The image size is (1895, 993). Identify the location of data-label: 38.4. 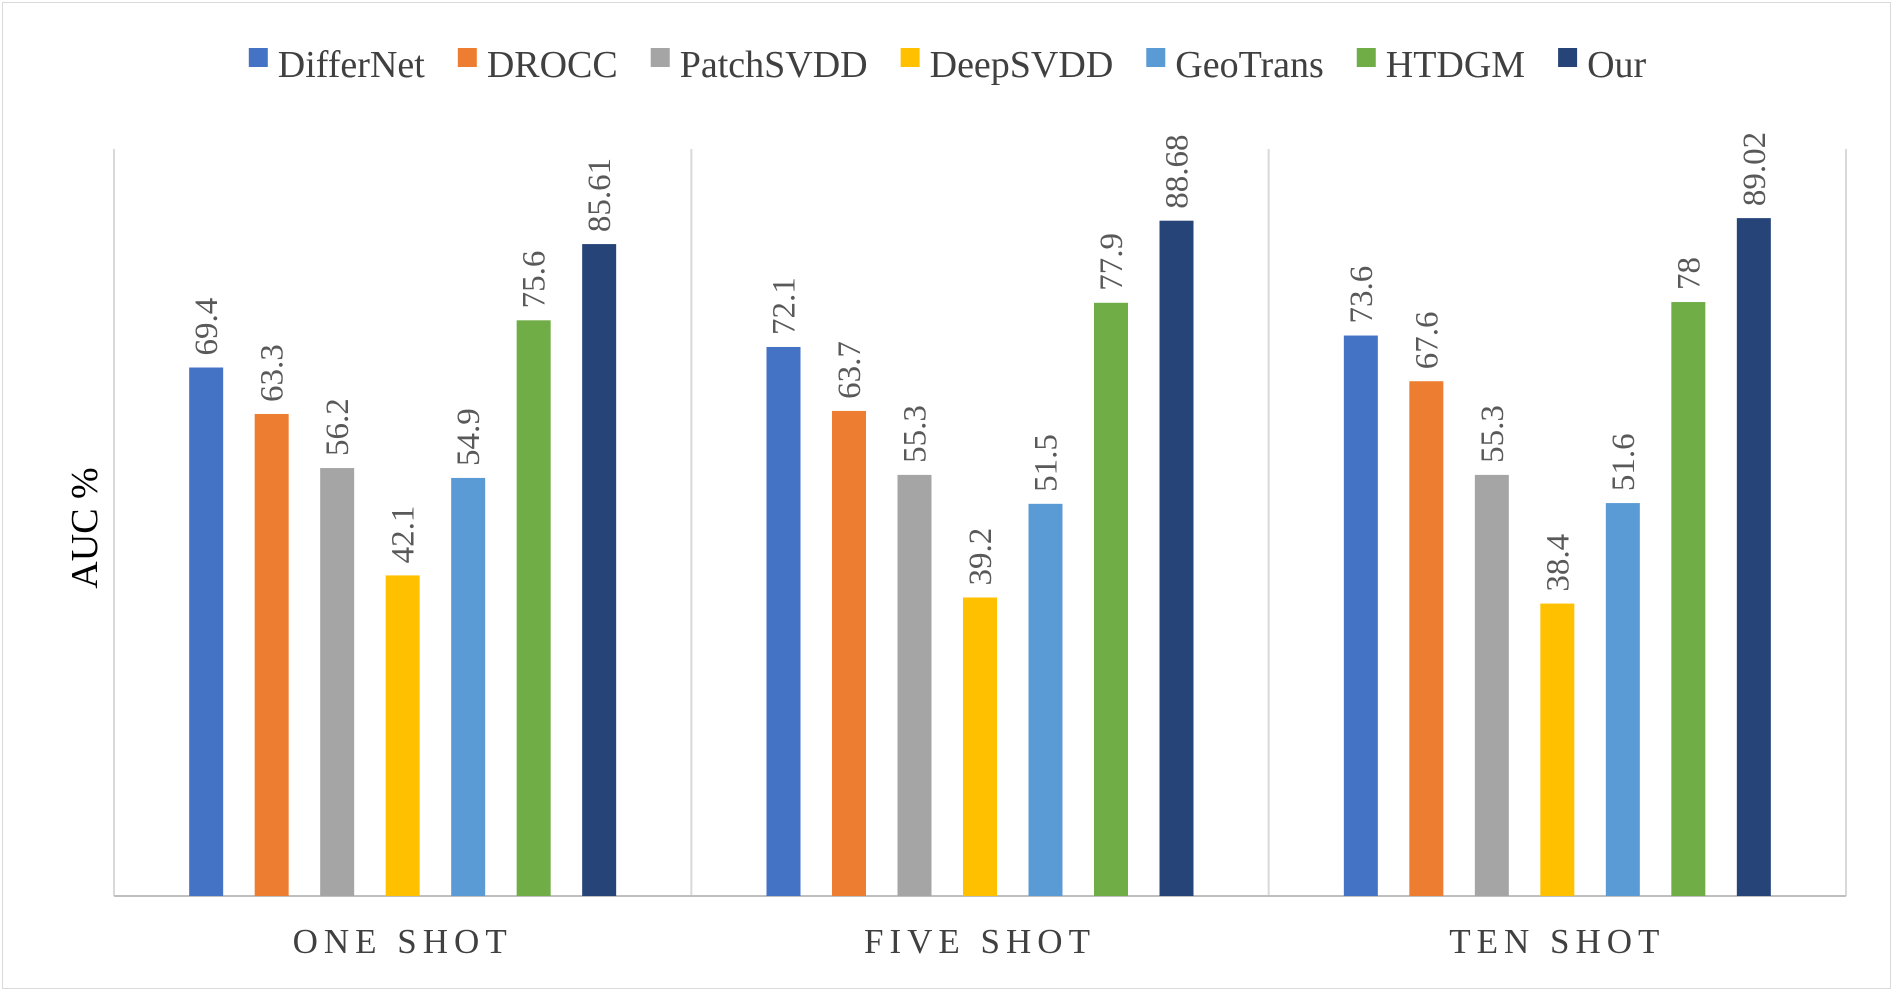
(1558, 563).